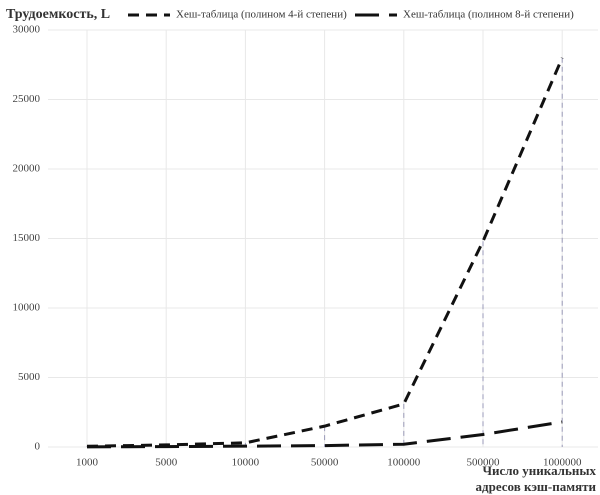 The image size is (600, 495). What do you see at coordinates (27, 308) in the screenshot?
I see `y-tick-label: 10000` at bounding box center [27, 308].